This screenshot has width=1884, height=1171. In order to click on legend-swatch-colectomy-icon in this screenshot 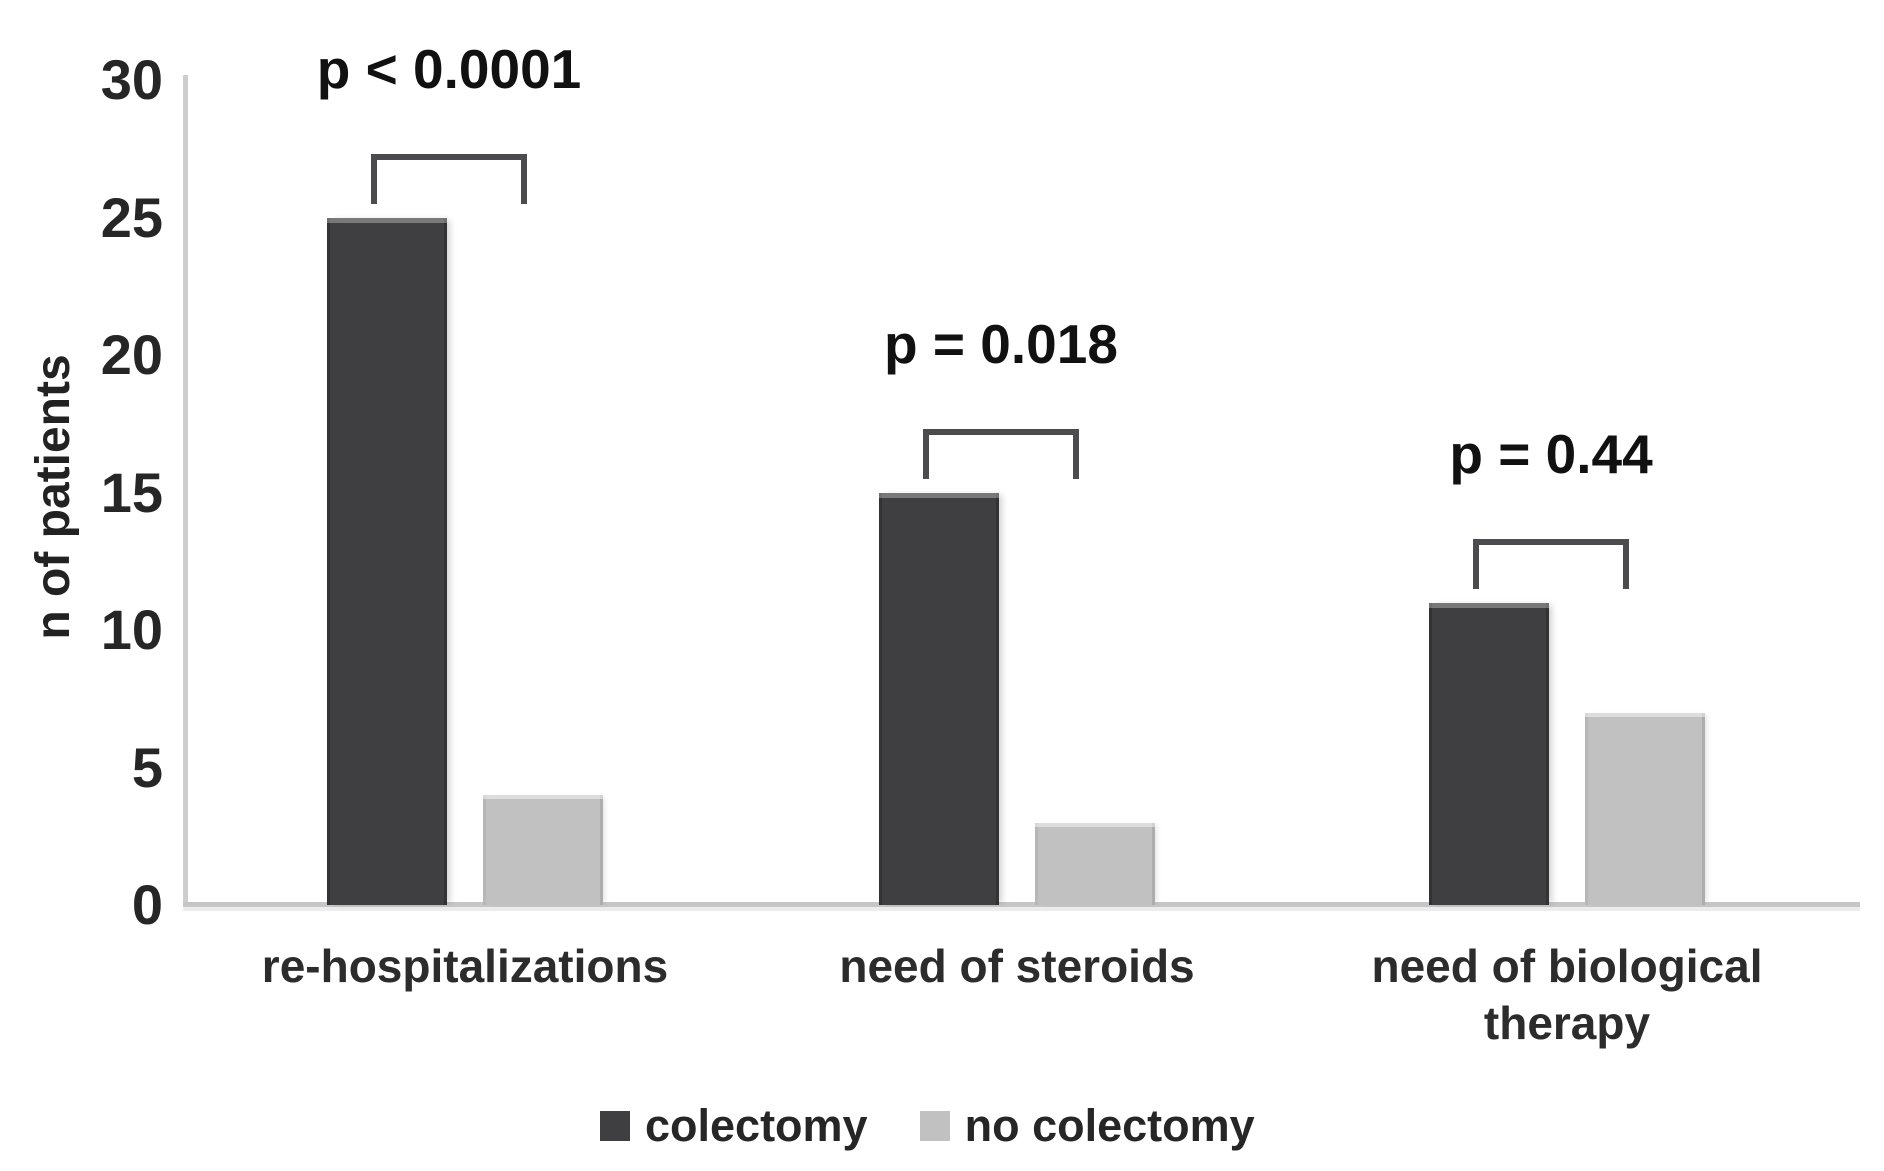, I will do `click(615, 1126)`.